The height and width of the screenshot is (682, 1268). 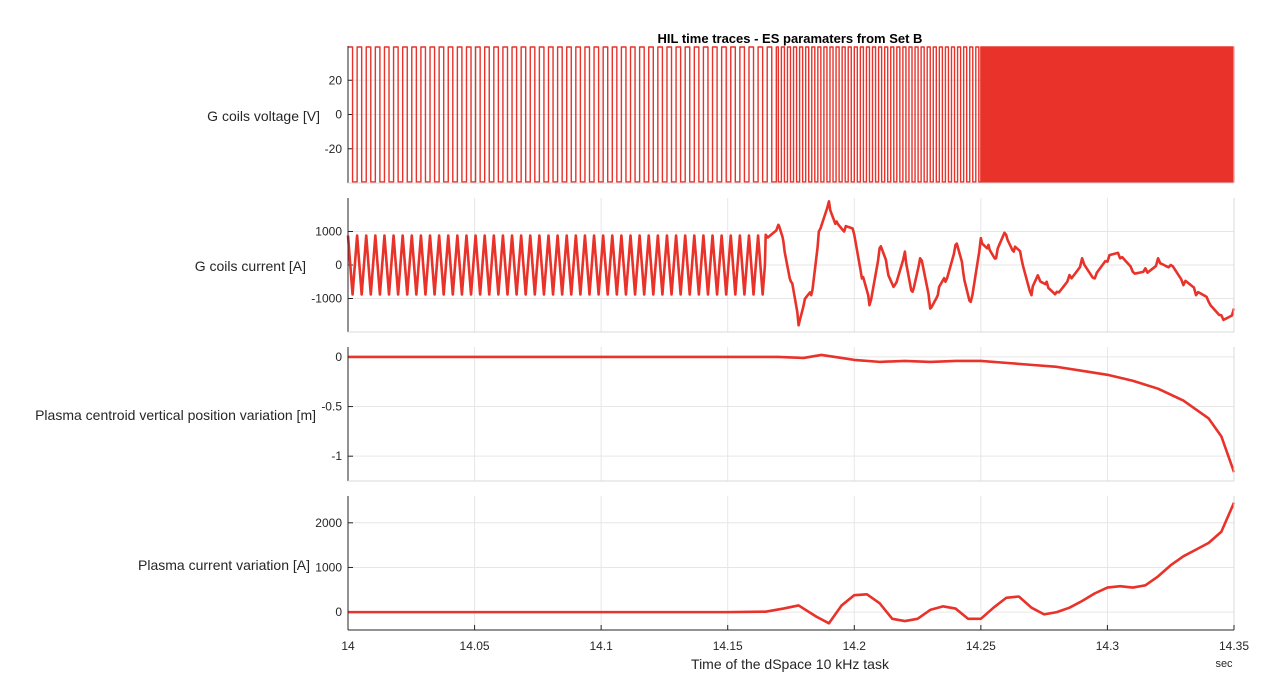 I want to click on x-axis-label: Time of the dSpace 10 kHz task, so click(x=790, y=664).